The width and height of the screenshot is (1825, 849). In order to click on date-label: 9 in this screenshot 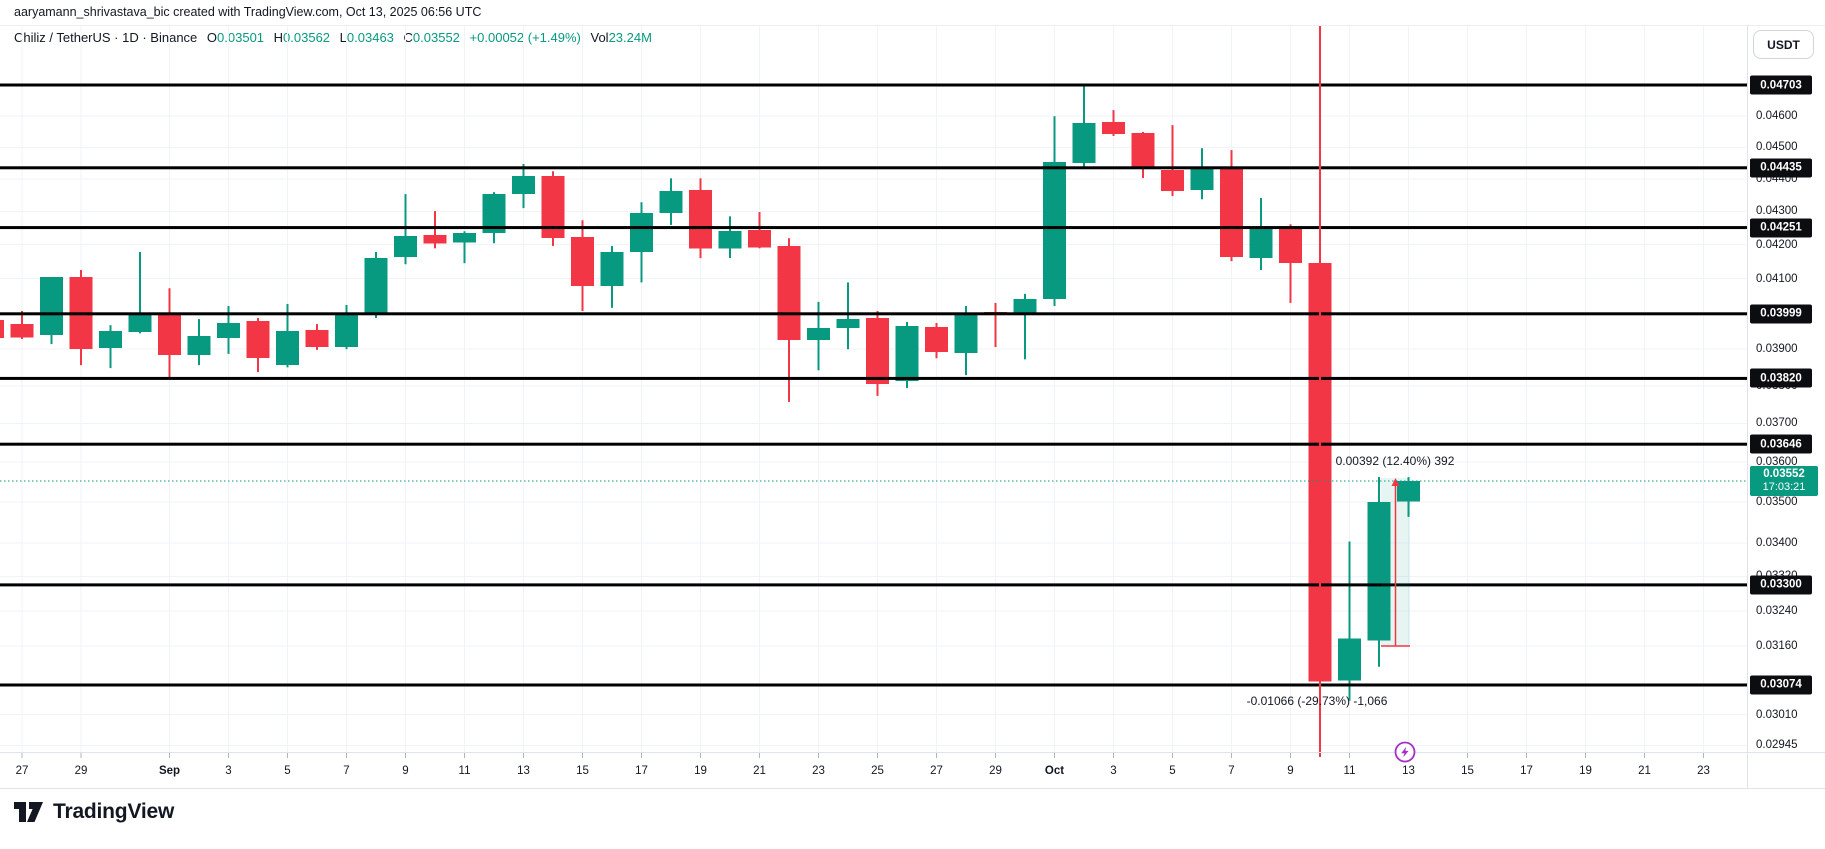, I will do `click(1290, 771)`.